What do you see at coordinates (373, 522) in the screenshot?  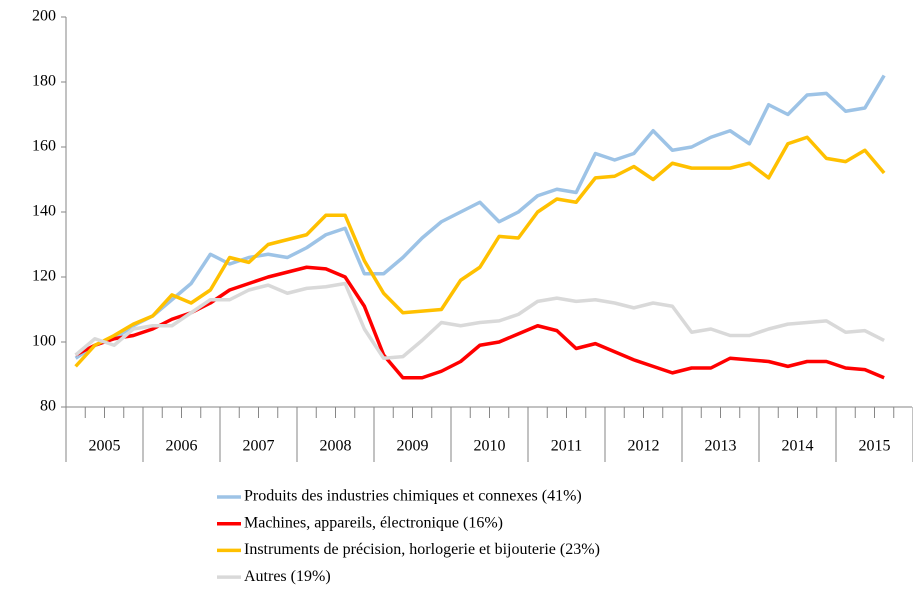 I see `legend-label: Machines, appareils, électronique (16%)` at bounding box center [373, 522].